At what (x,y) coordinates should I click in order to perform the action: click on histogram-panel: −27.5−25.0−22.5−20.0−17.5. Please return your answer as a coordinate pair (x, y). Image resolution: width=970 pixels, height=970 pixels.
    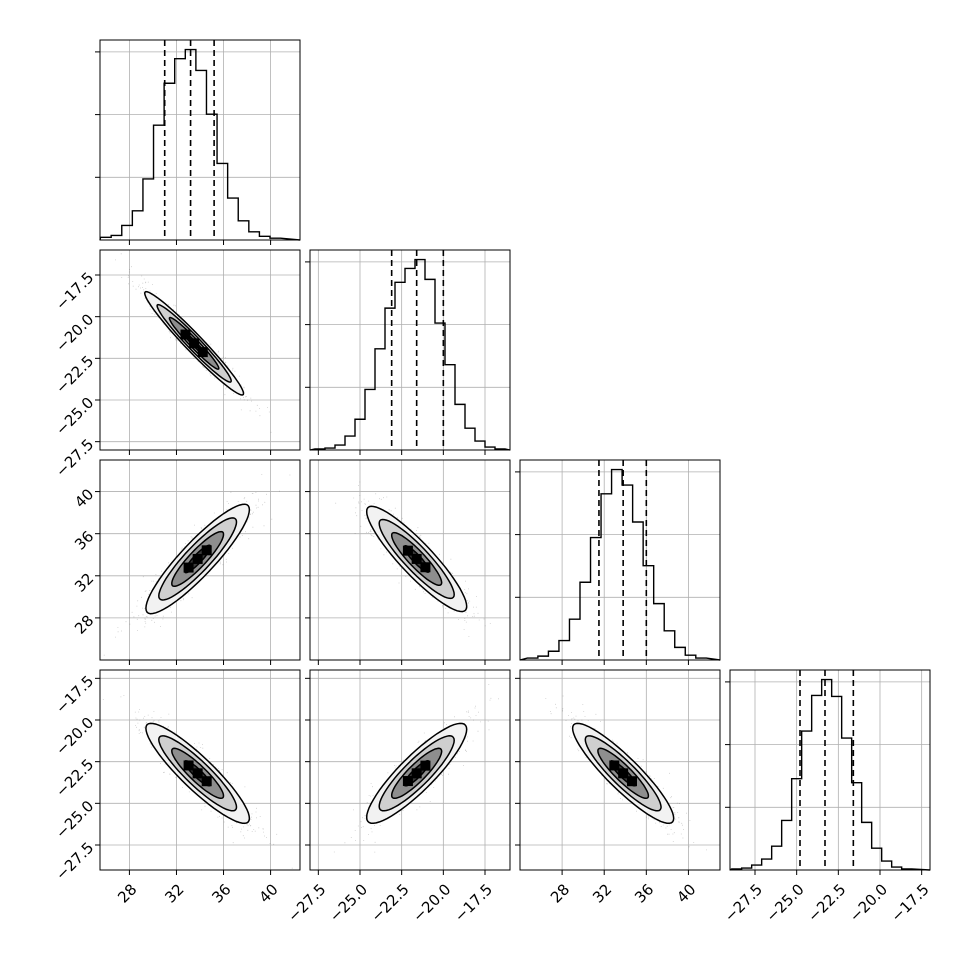
    Looking at the image, I should click on (827, 797).